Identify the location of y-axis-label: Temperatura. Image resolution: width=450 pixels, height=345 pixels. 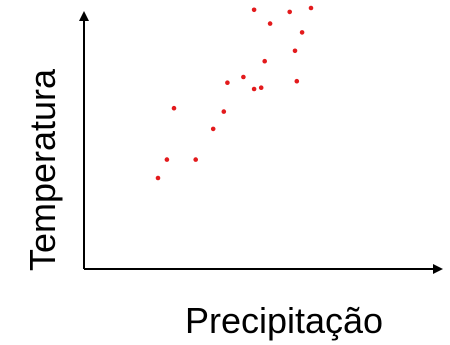
(42, 169).